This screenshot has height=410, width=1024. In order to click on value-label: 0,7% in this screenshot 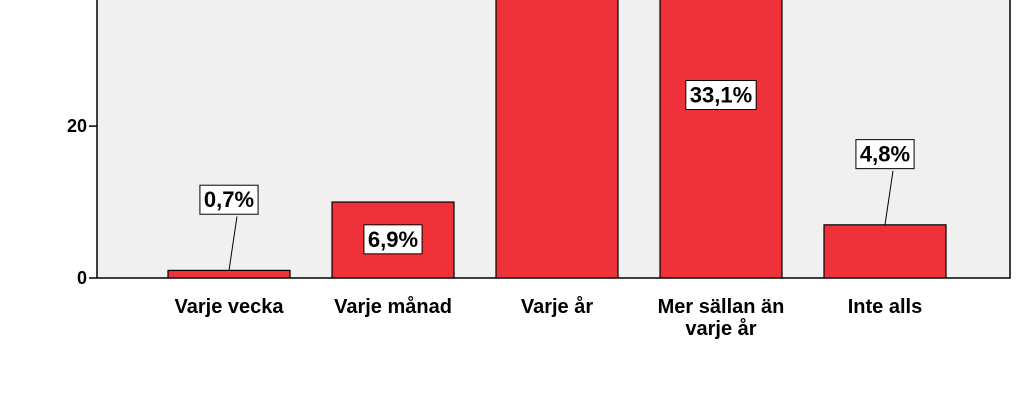, I will do `click(229, 199)`.